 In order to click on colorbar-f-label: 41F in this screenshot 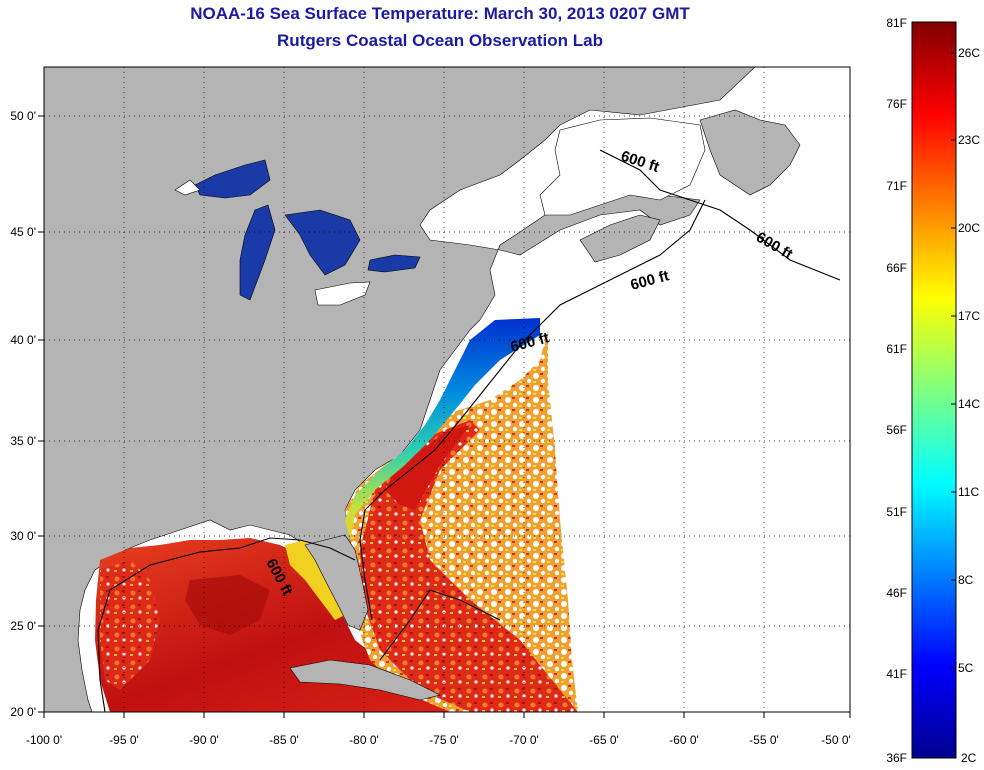, I will do `click(896, 674)`.